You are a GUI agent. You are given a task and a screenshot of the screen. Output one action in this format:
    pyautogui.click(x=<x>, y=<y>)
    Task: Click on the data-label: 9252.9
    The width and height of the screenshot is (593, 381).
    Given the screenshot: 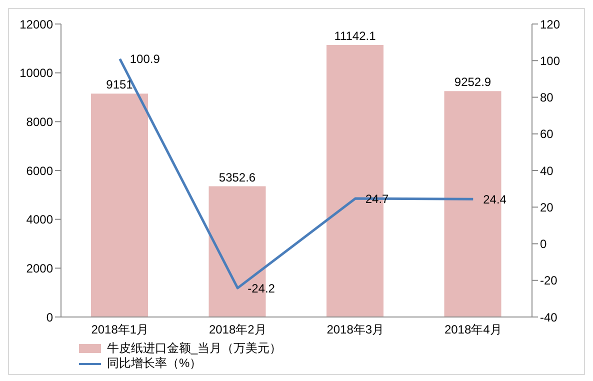 What is the action you would take?
    pyautogui.click(x=473, y=82)
    